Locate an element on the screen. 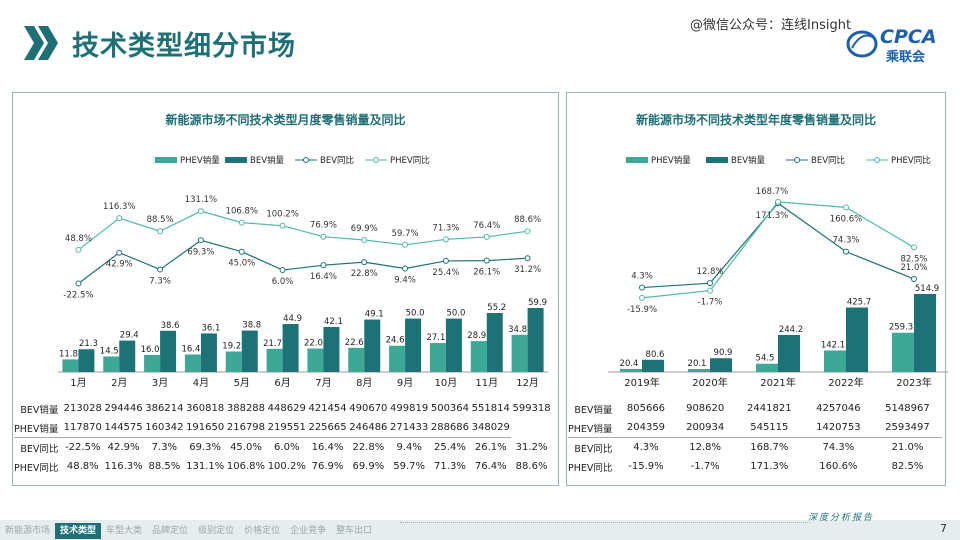 The width and height of the screenshot is (960, 540). phev-yoy-label: 171.3% is located at coordinates (772, 216).